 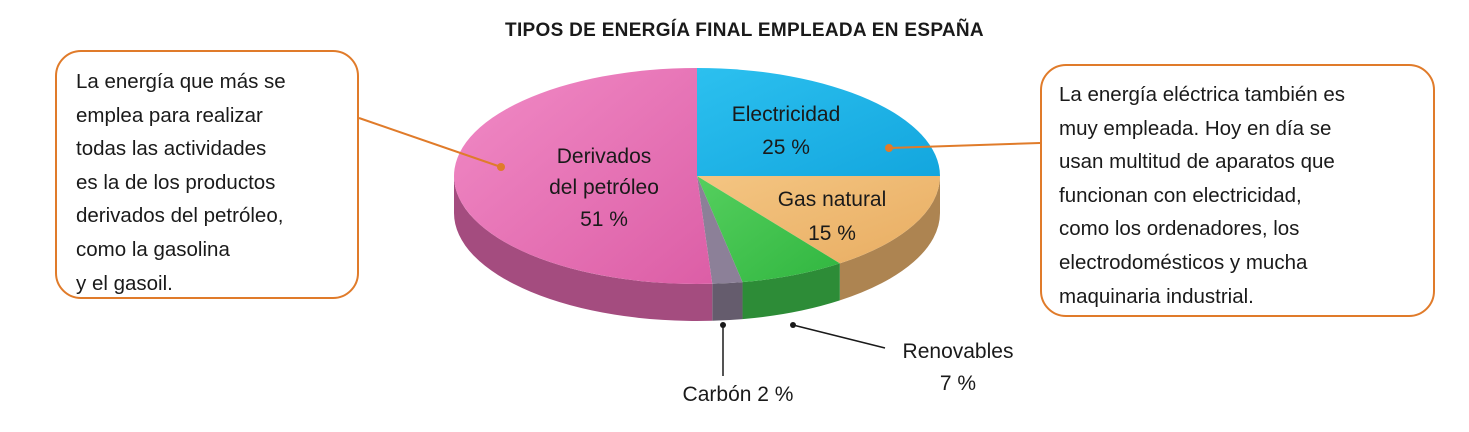 I want to click on leader-line-renovables, so click(x=839, y=336).